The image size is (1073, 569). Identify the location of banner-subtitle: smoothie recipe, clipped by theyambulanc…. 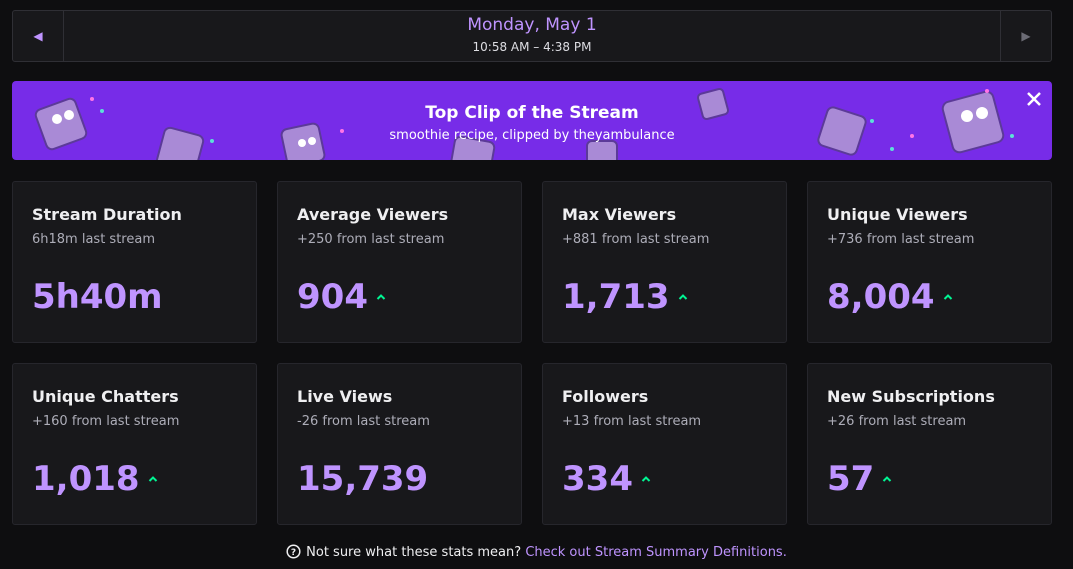
(532, 135).